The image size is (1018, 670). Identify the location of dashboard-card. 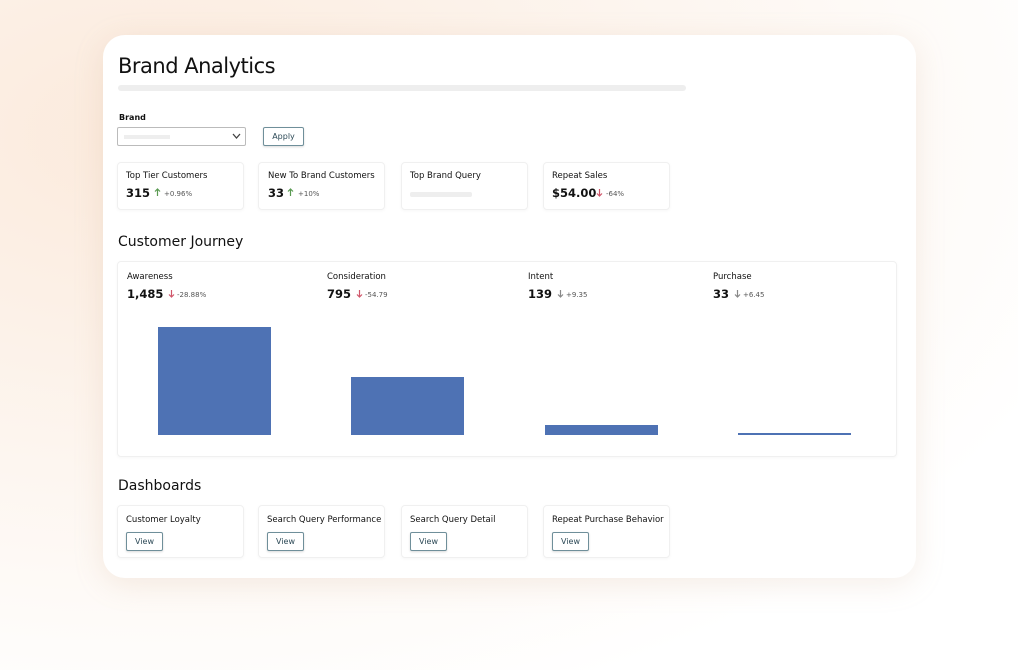
(321, 531).